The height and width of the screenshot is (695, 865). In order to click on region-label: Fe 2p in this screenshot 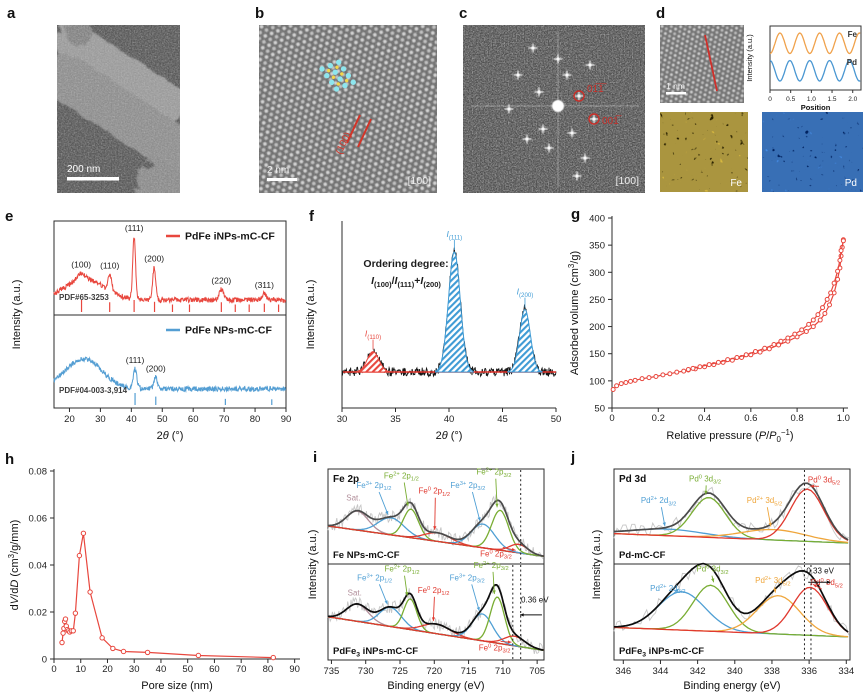, I will do `click(346, 479)`.